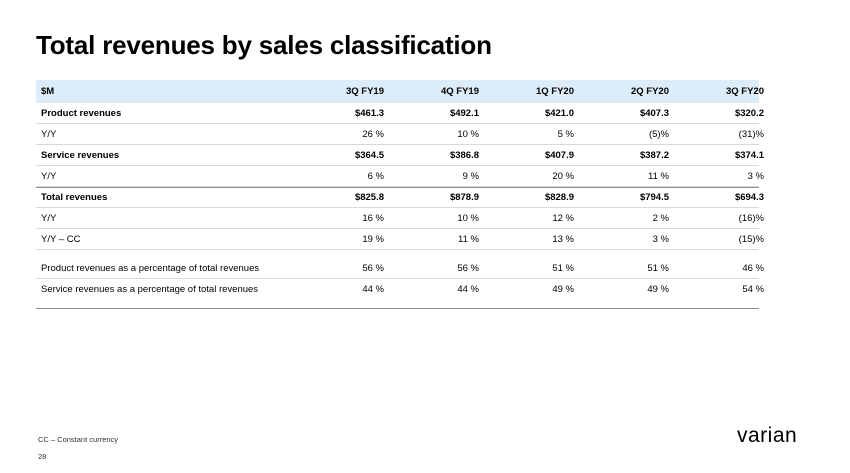 The height and width of the screenshot is (473, 850). What do you see at coordinates (751, 134) in the screenshot?
I see `row-value: (31)%` at bounding box center [751, 134].